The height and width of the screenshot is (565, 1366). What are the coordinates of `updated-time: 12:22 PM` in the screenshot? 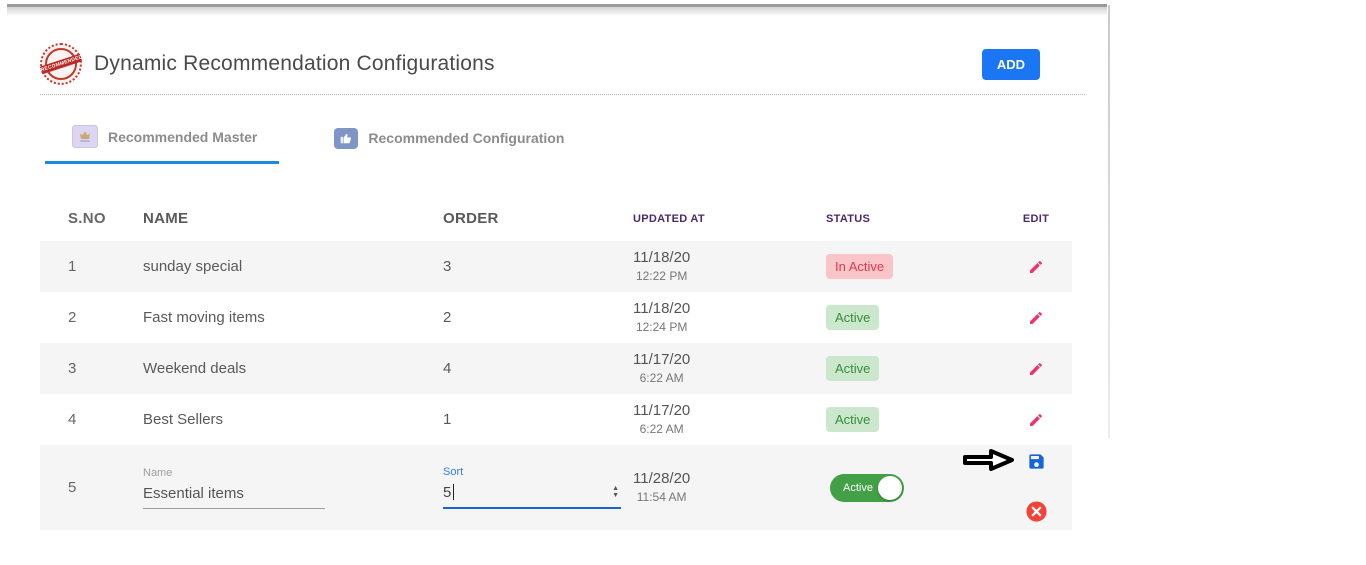 It's located at (661, 275).